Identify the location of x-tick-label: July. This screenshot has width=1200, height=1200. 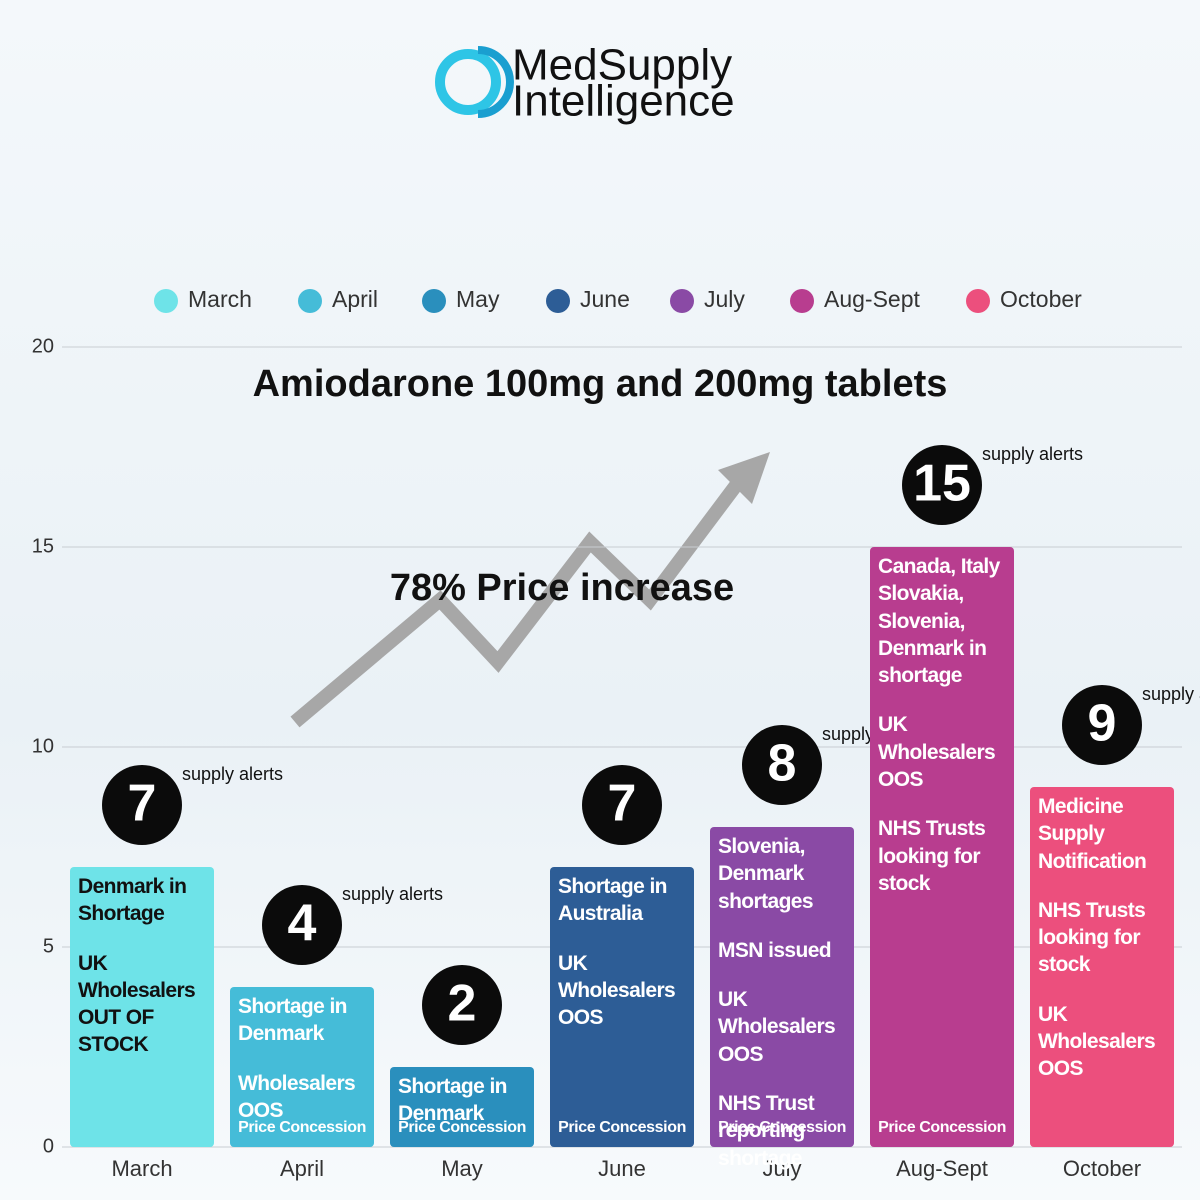
(781, 1168).